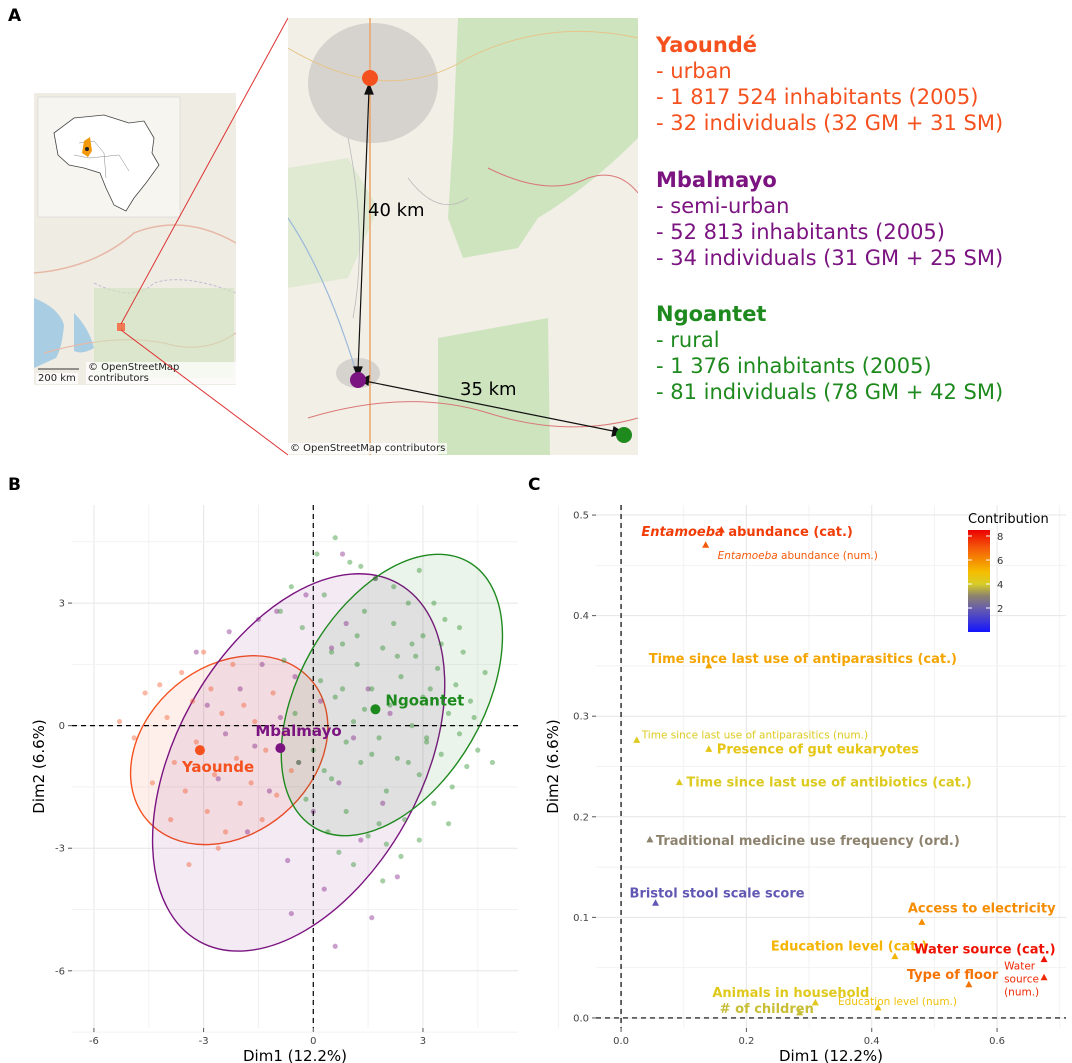 This screenshot has width=1072, height=1063. What do you see at coordinates (121, 327) in the screenshot?
I see `study-area-marker` at bounding box center [121, 327].